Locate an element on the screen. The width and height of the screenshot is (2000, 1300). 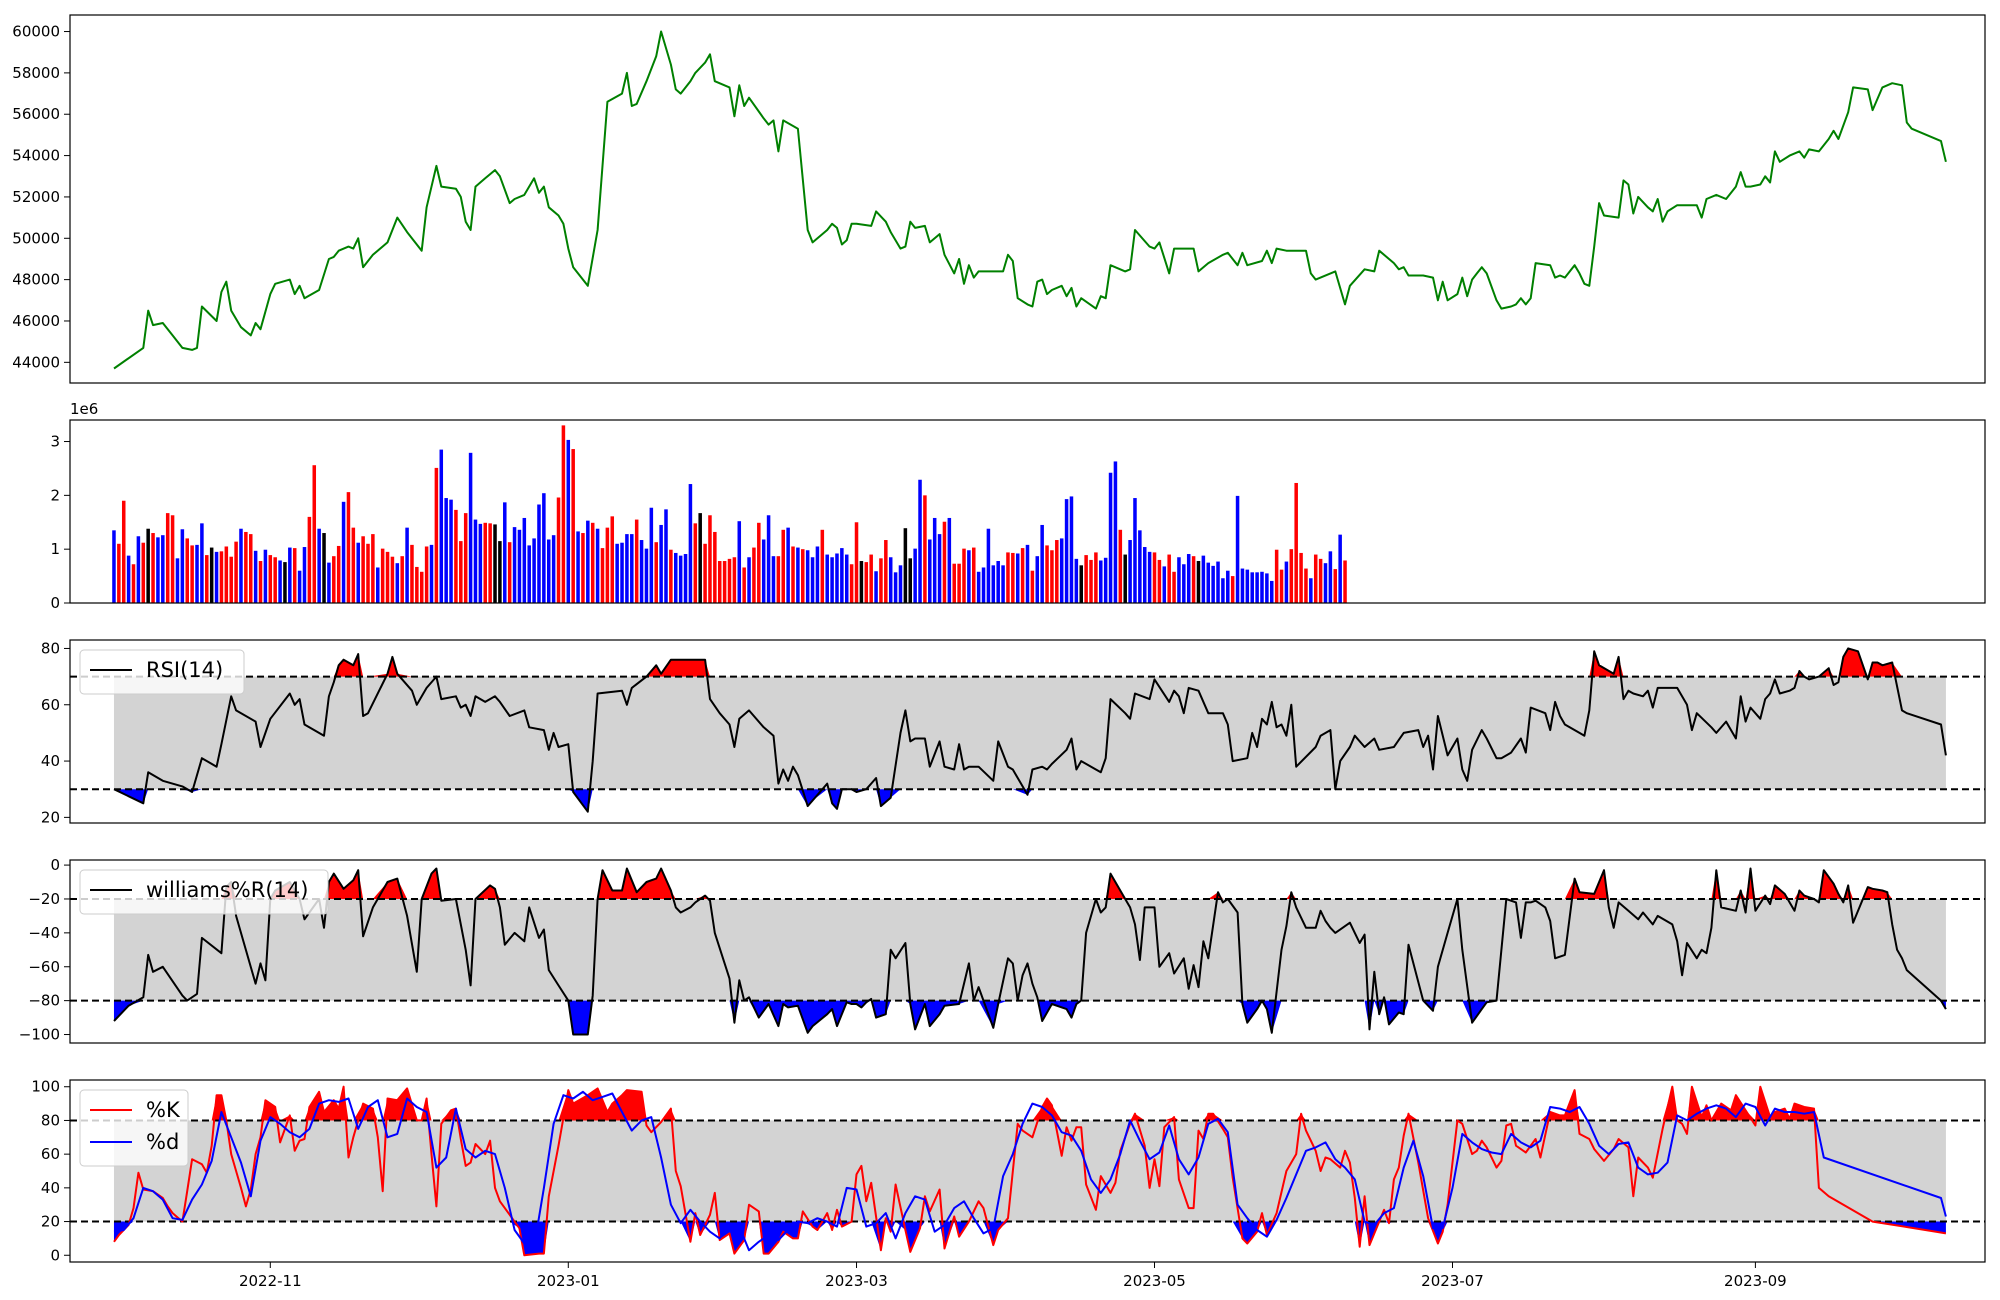
y-tick-label: 60000 is located at coordinates (36, 32).